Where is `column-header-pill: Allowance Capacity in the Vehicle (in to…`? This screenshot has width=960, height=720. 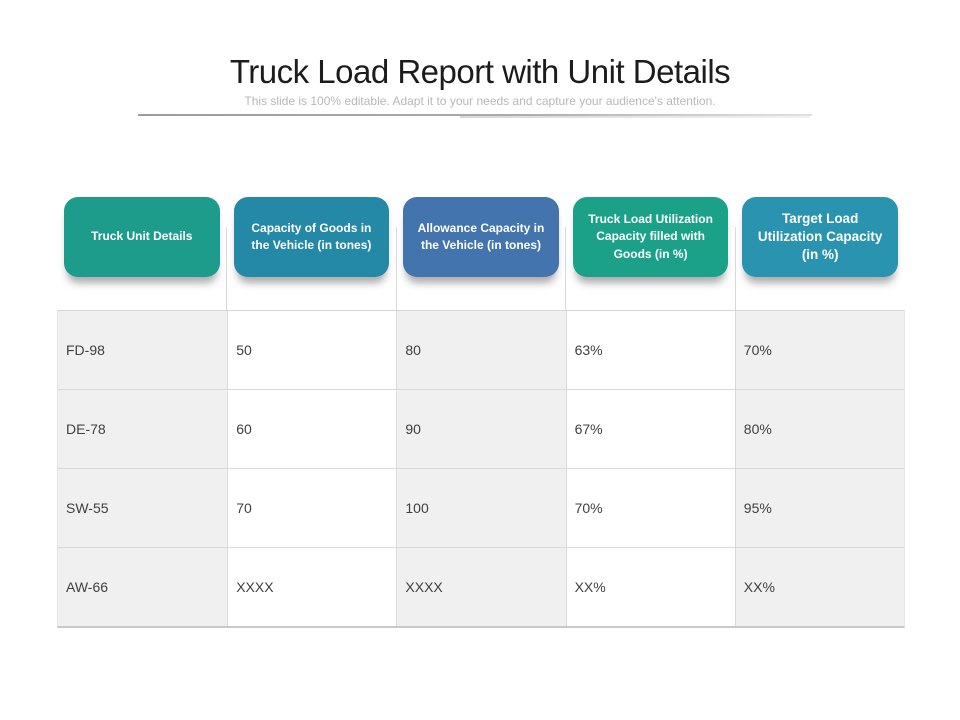
column-header-pill: Allowance Capacity in the Vehicle (in to… is located at coordinates (481, 237).